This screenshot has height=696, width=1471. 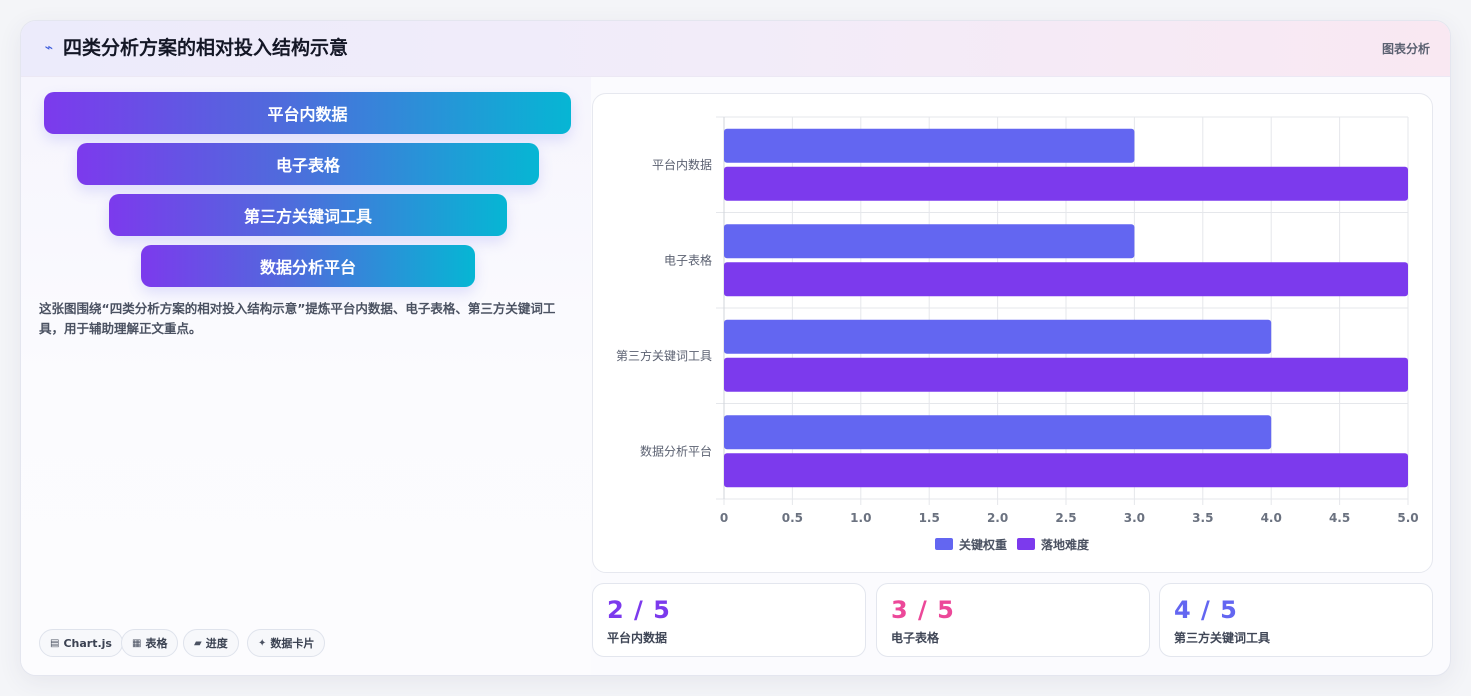 I want to click on stat-label: 第三方关键词工具, so click(x=1222, y=638).